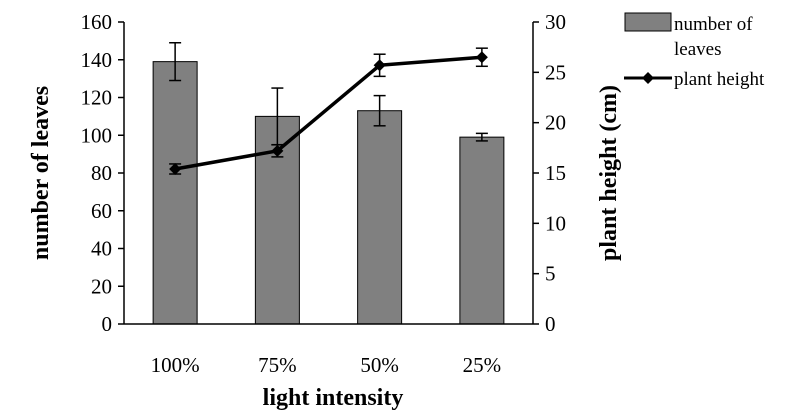 The image size is (800, 415). What do you see at coordinates (609, 173) in the screenshot?
I see `y2-axis-title: plant height (cm)` at bounding box center [609, 173].